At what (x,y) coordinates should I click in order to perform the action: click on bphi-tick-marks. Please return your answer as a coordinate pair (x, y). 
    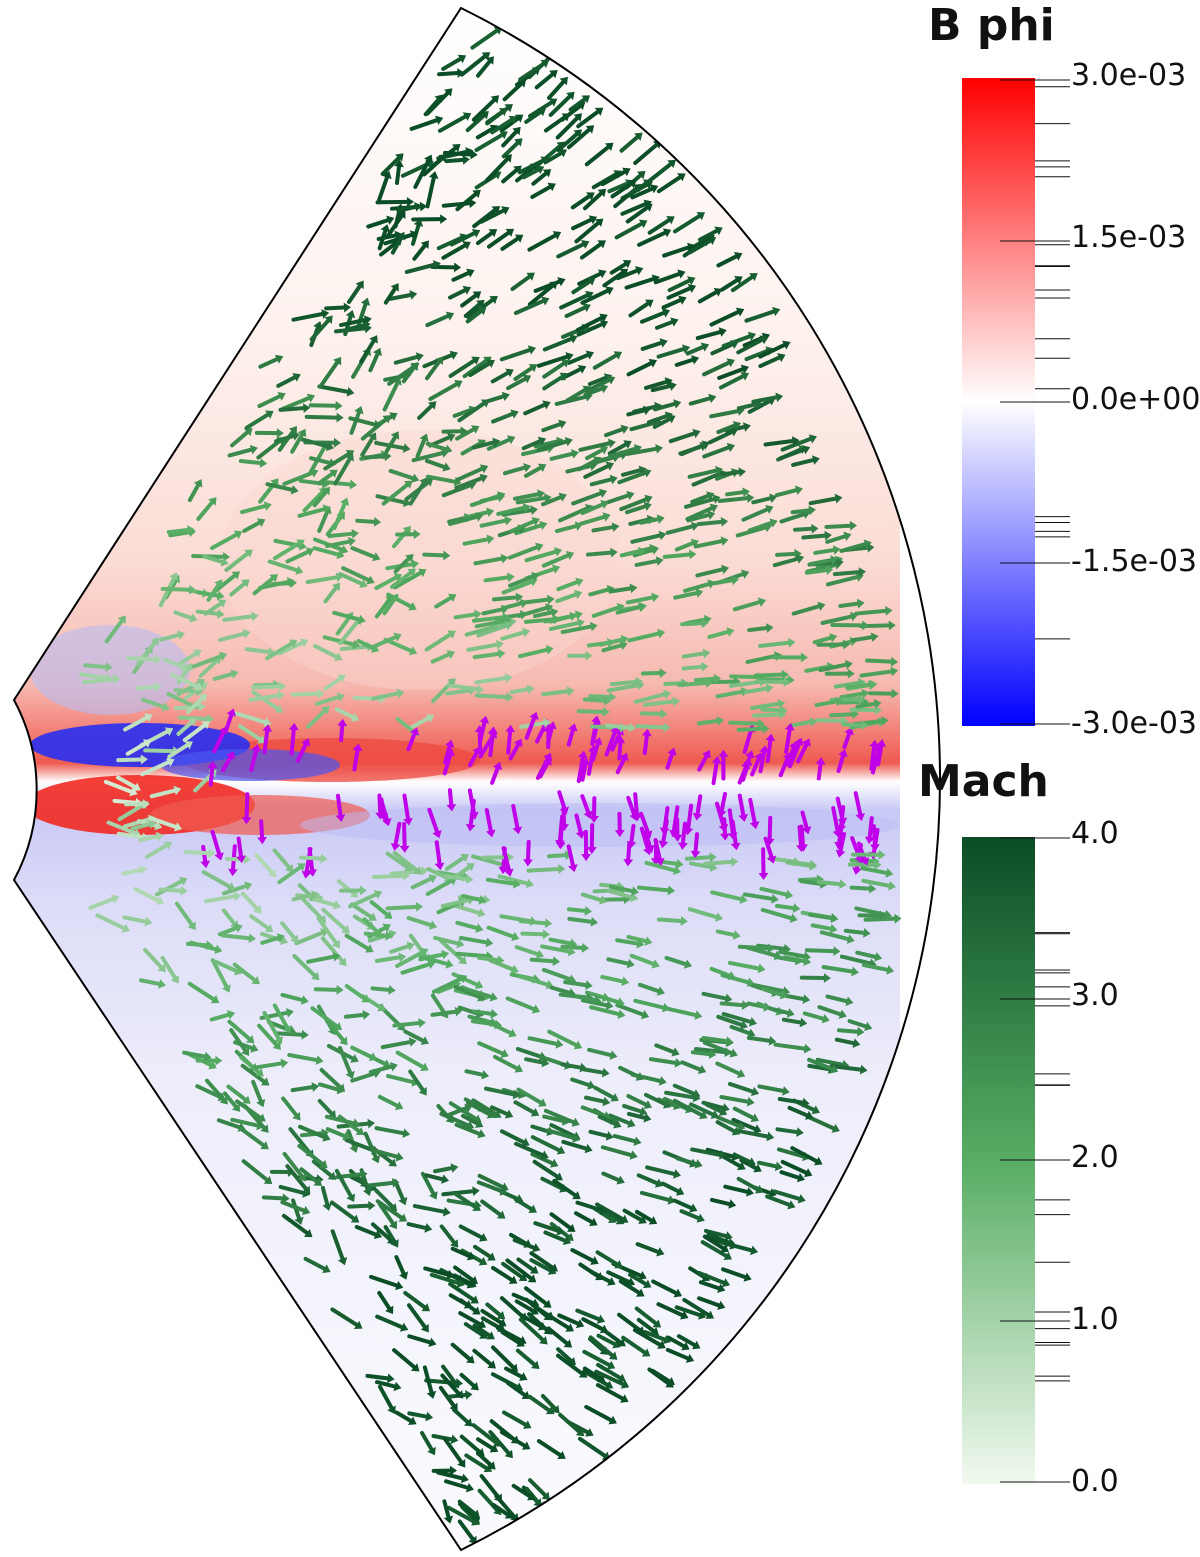
    Looking at the image, I should click on (1035, 402).